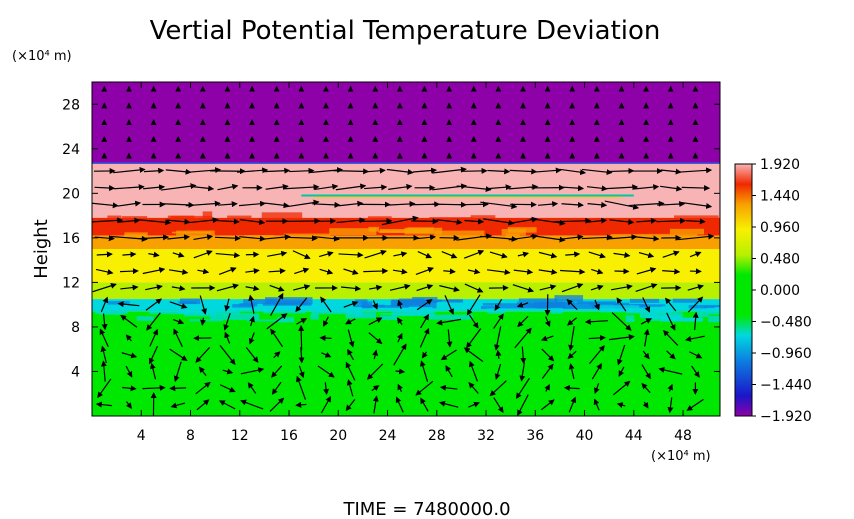 This screenshot has height=519, width=854. What do you see at coordinates (780, 291) in the screenshot?
I see `colorbar-label: 0.000` at bounding box center [780, 291].